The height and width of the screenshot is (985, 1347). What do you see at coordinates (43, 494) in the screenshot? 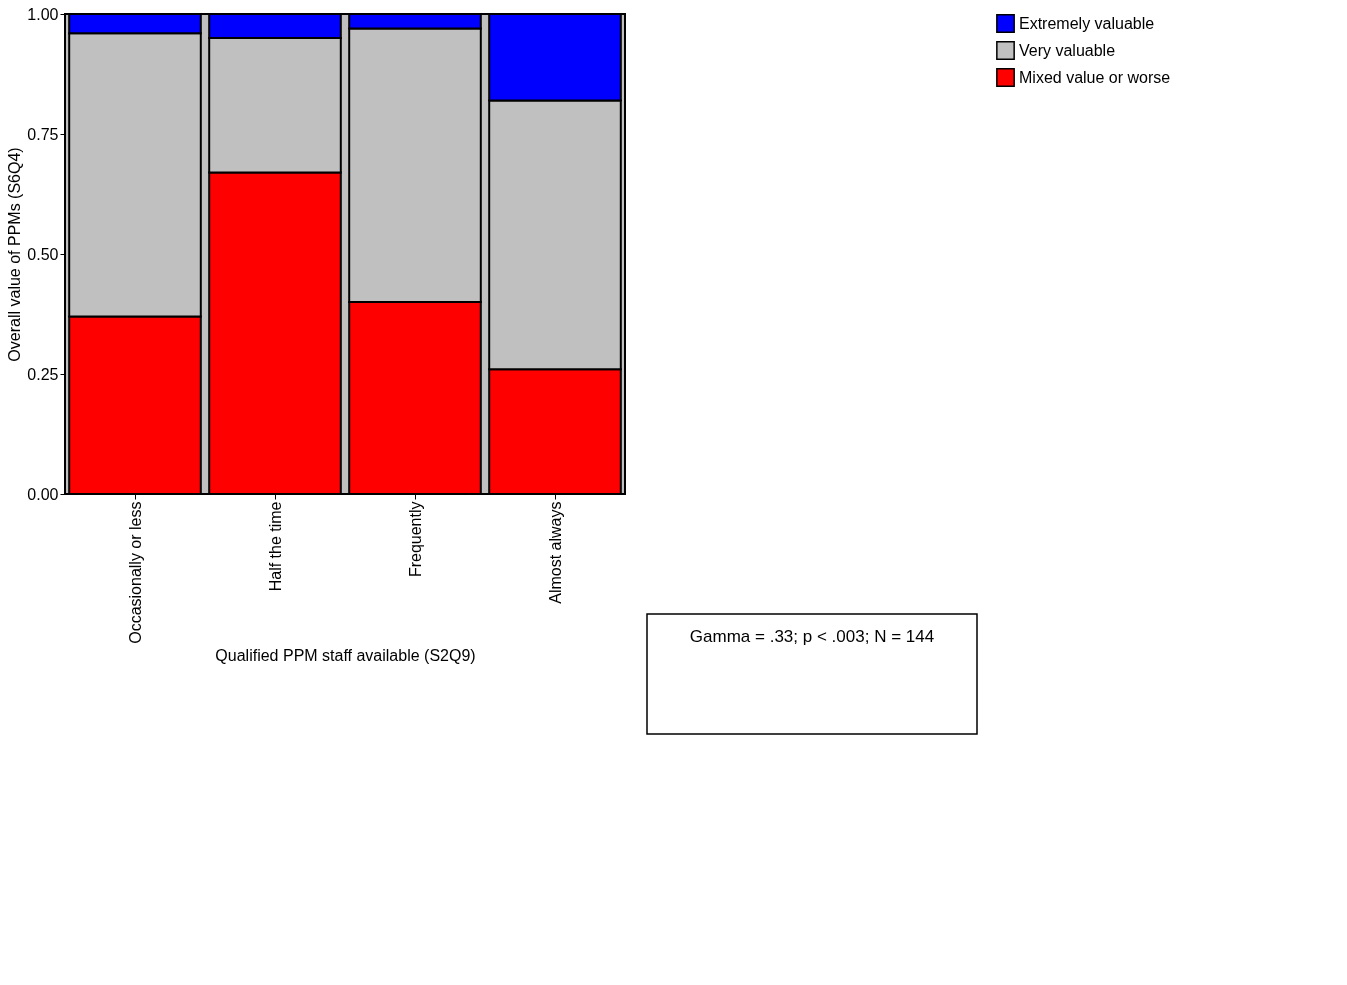
I see `y-tick-label: 0.00` at bounding box center [43, 494].